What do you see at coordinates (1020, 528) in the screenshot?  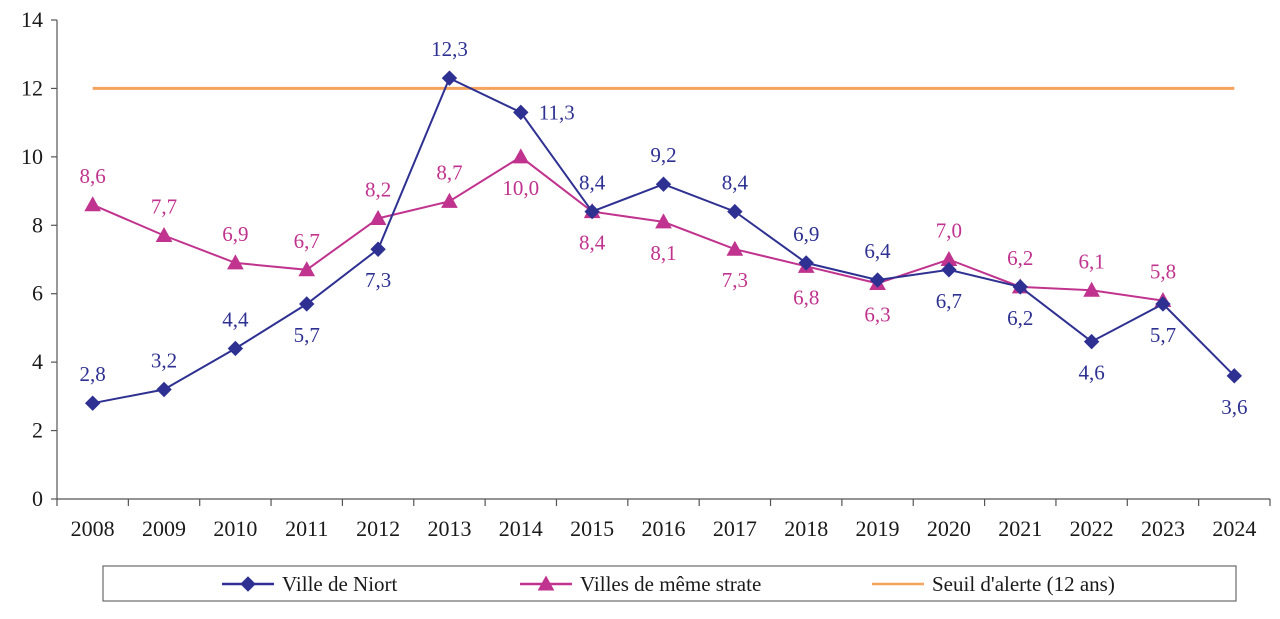 I see `x-tick-label: 2021` at bounding box center [1020, 528].